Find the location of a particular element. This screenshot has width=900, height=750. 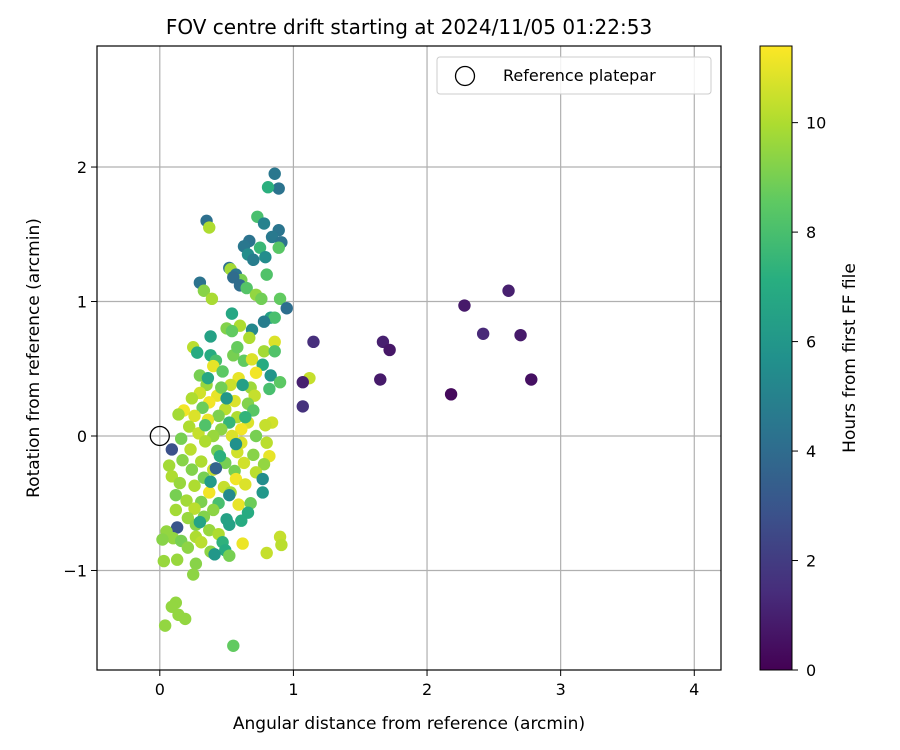

reference-point is located at coordinates (159, 436).